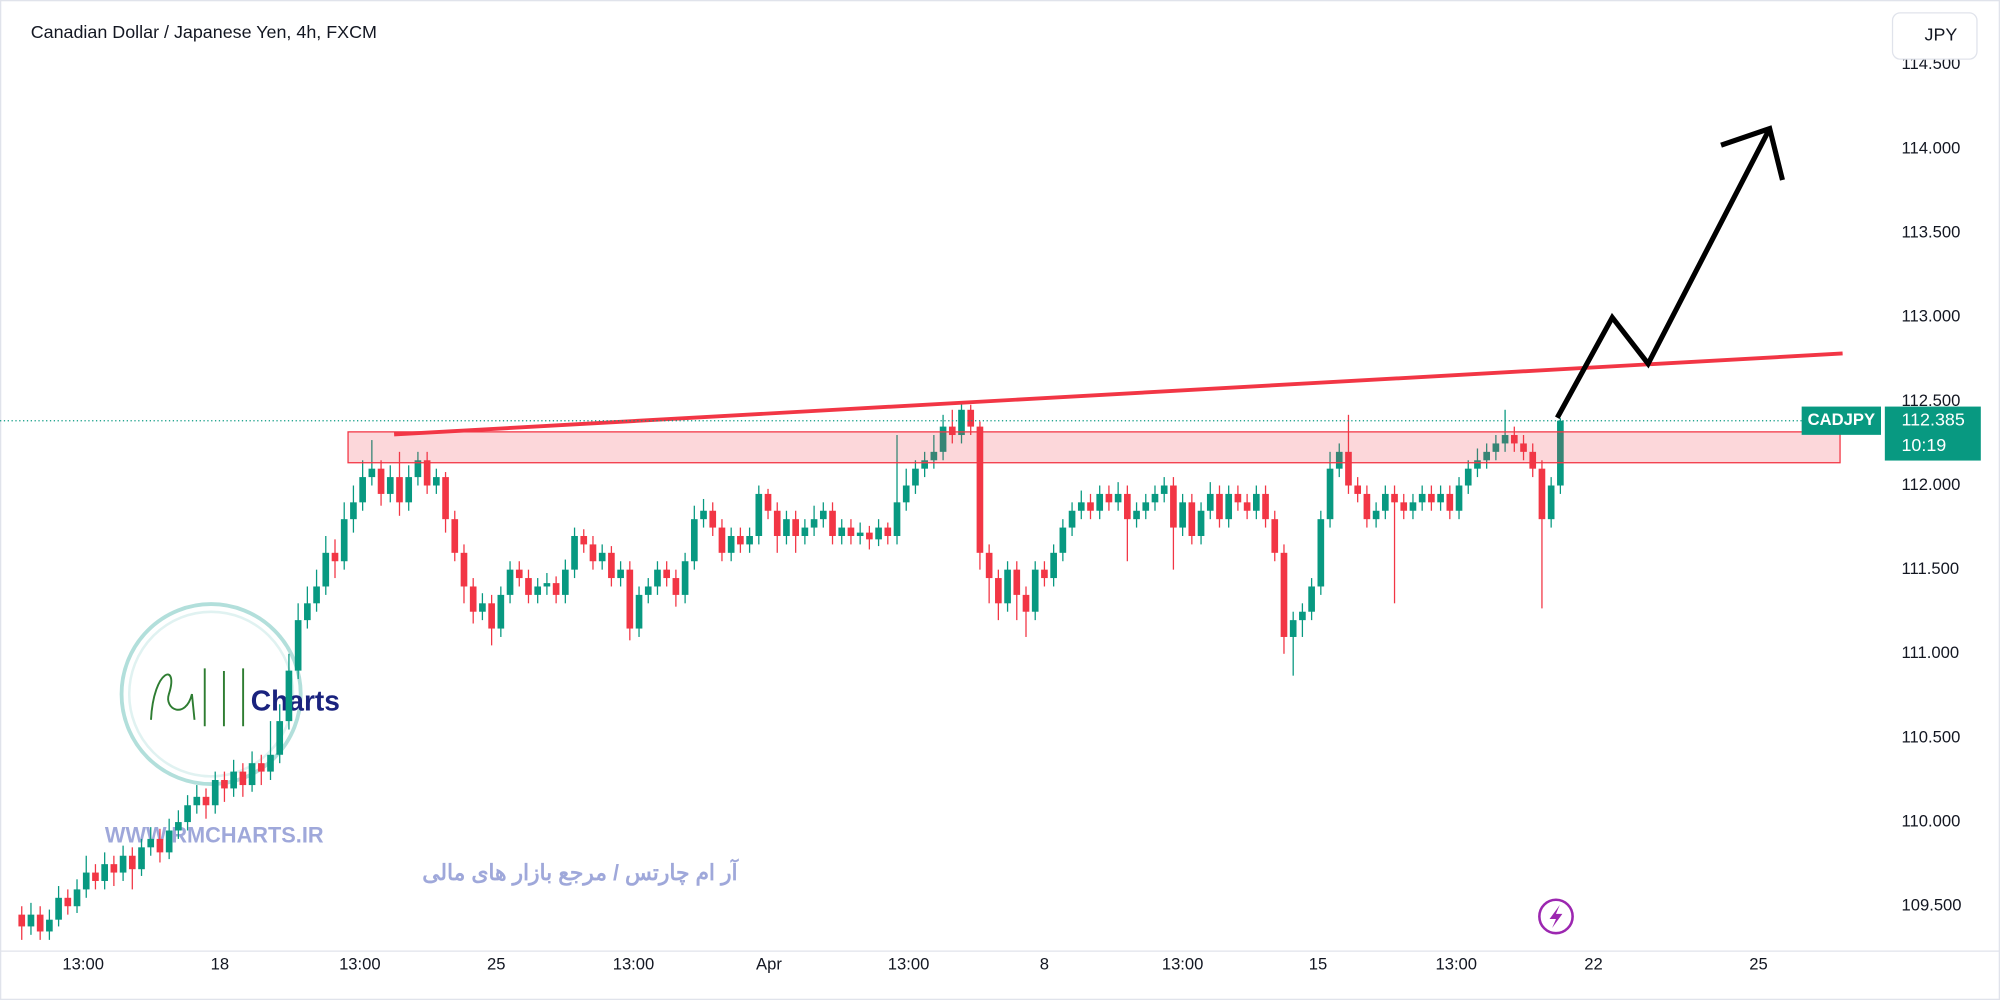 The height and width of the screenshot is (1000, 2000). I want to click on chart-title: Canadian Dollar / Japanese Yen, 4h, FXCM, so click(204, 32).